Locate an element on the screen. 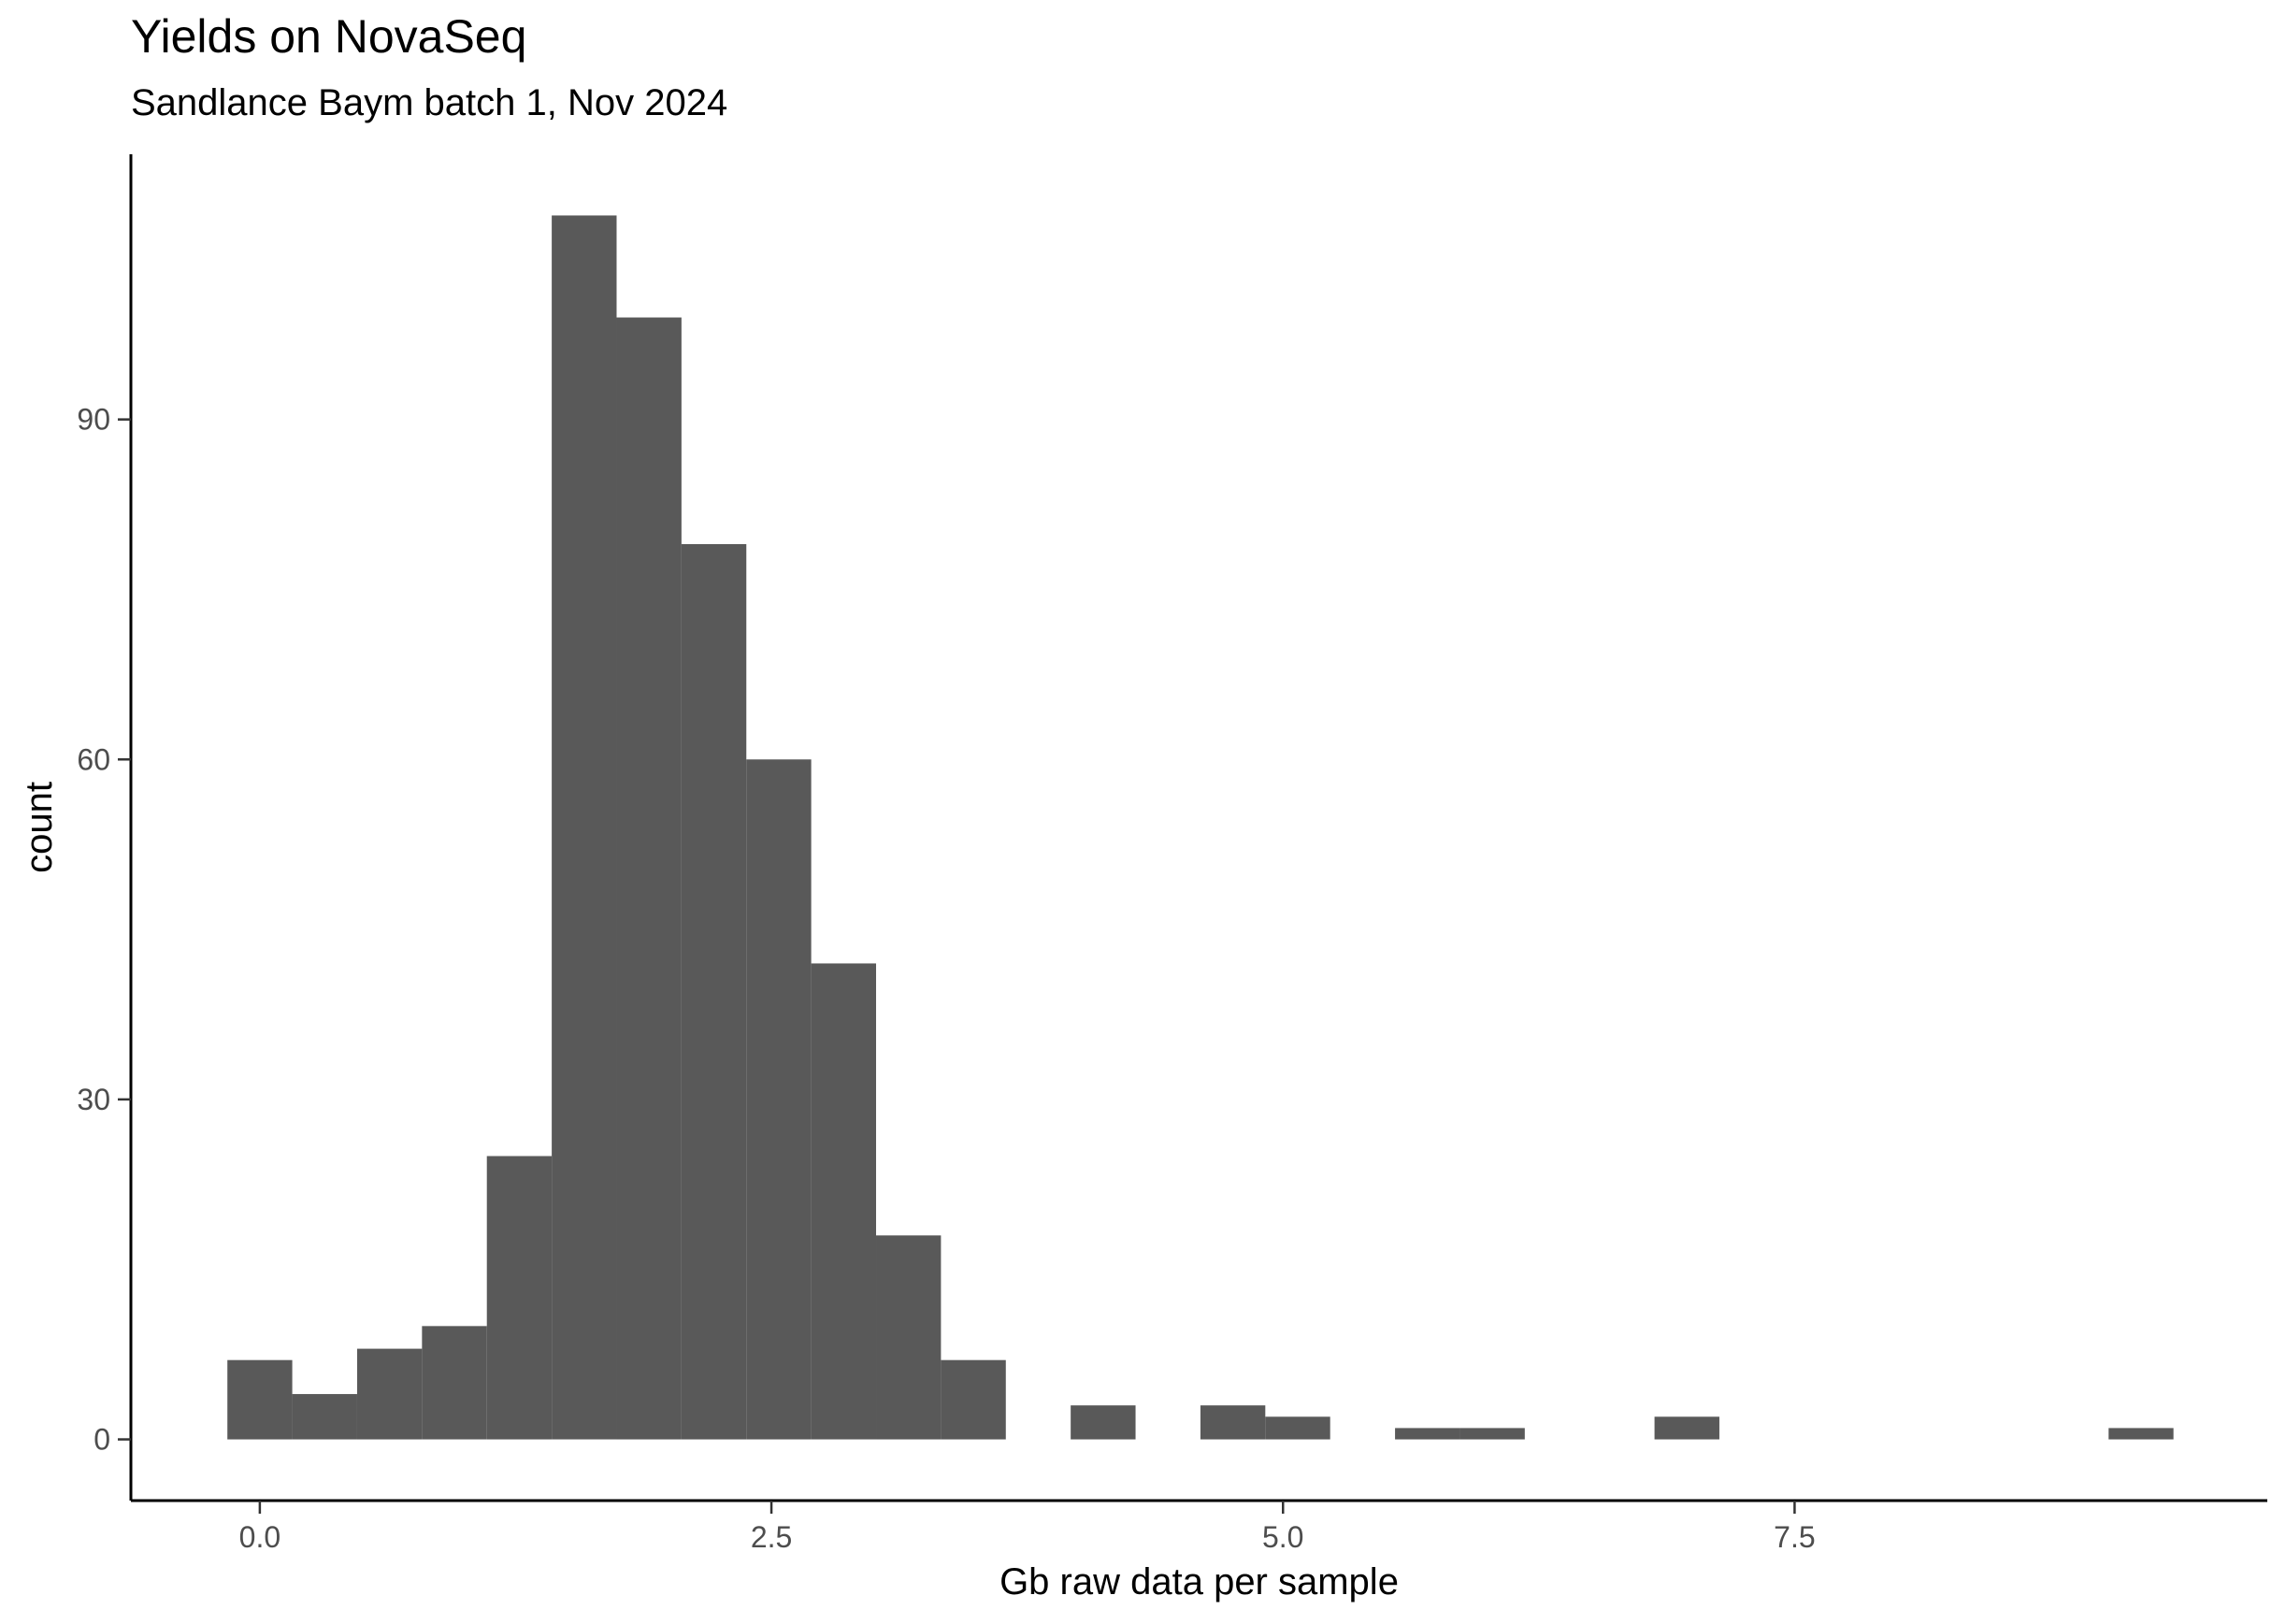  x-axis-title: Gb raw data per sample is located at coordinates (1199, 1581).